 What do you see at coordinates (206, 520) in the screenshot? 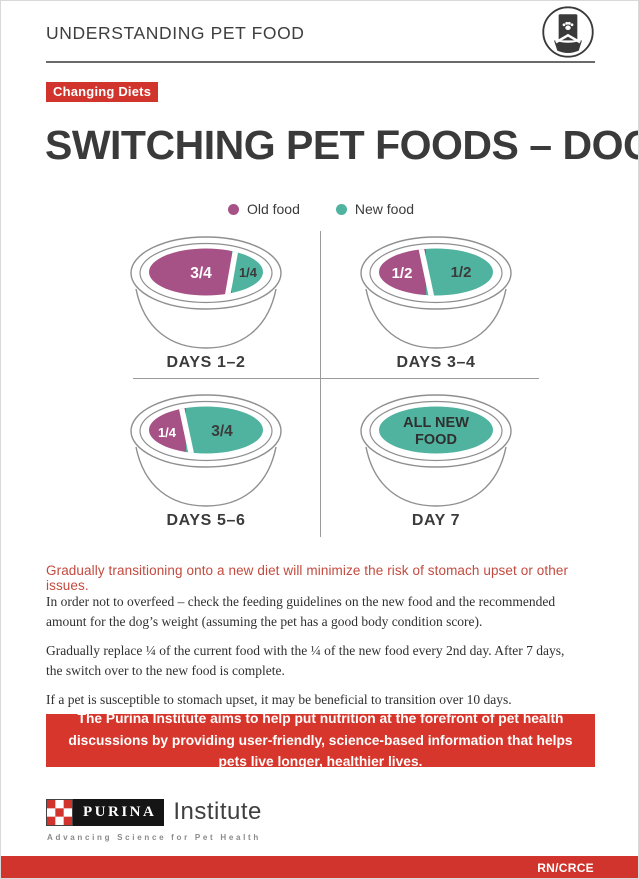
I see `bowl-label: DAYS 5–6` at bounding box center [206, 520].